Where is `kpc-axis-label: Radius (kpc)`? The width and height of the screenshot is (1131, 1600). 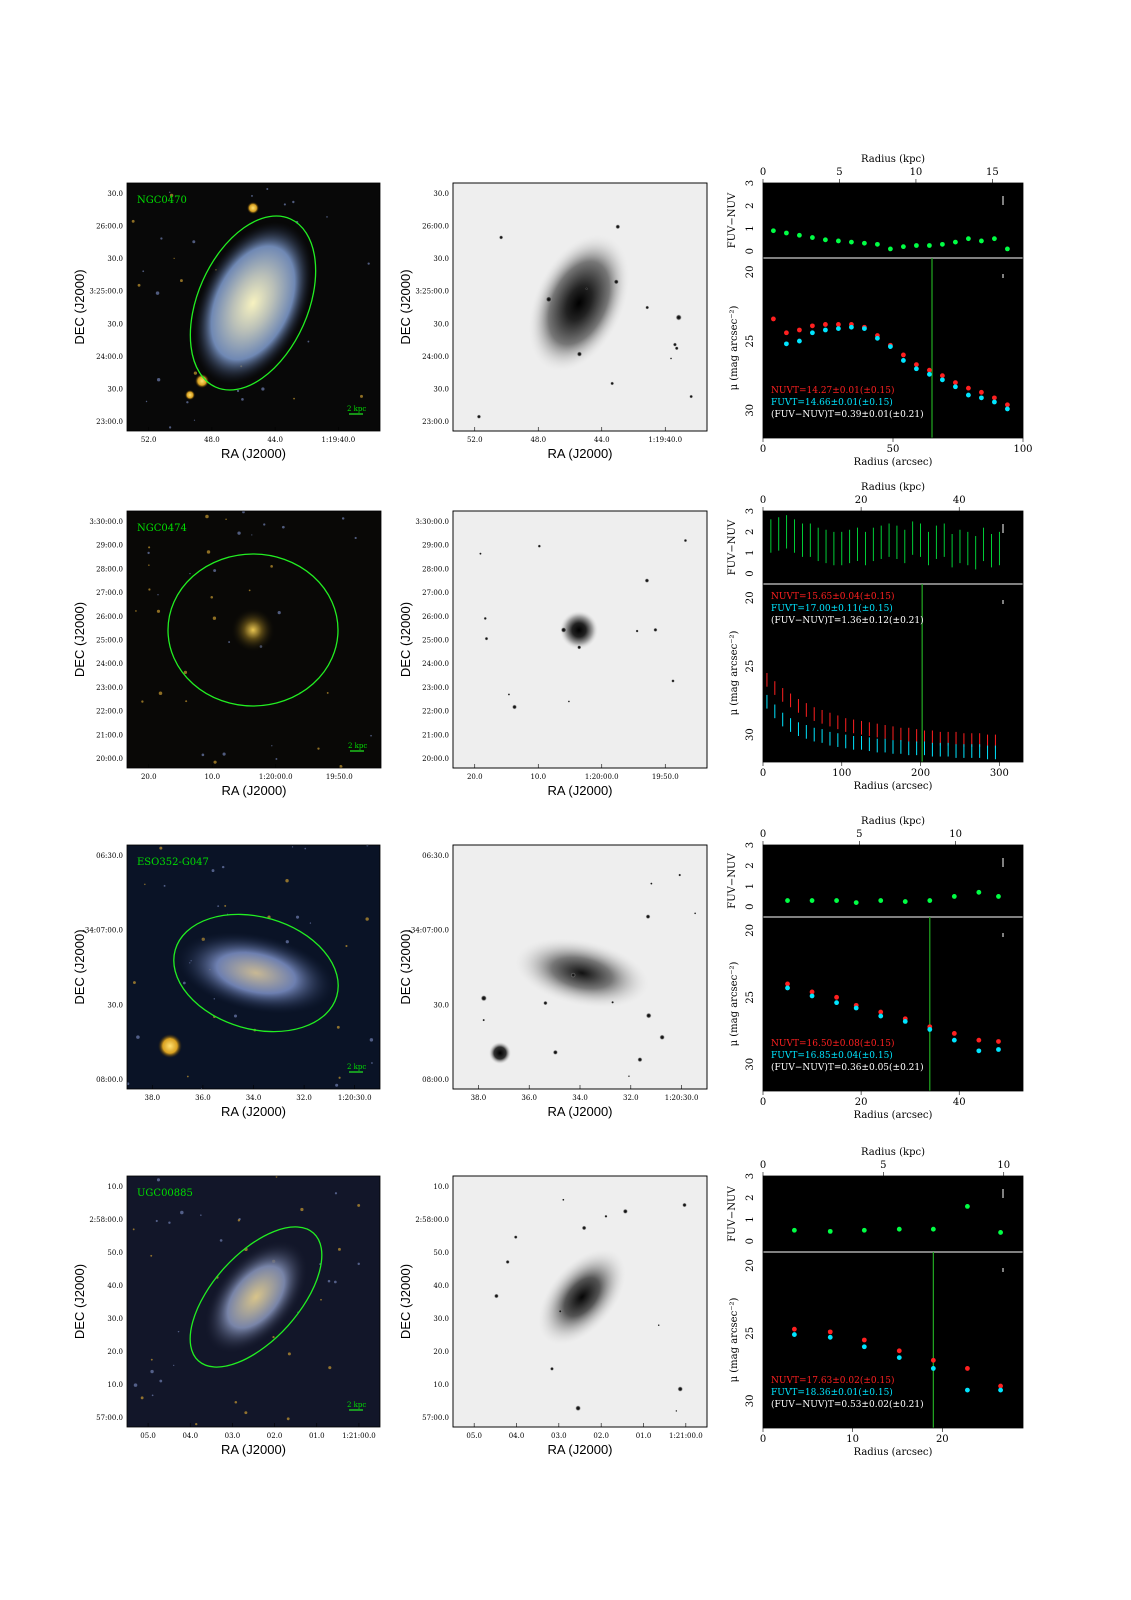
kpc-axis-label: Radius (kpc) is located at coordinates (893, 487).